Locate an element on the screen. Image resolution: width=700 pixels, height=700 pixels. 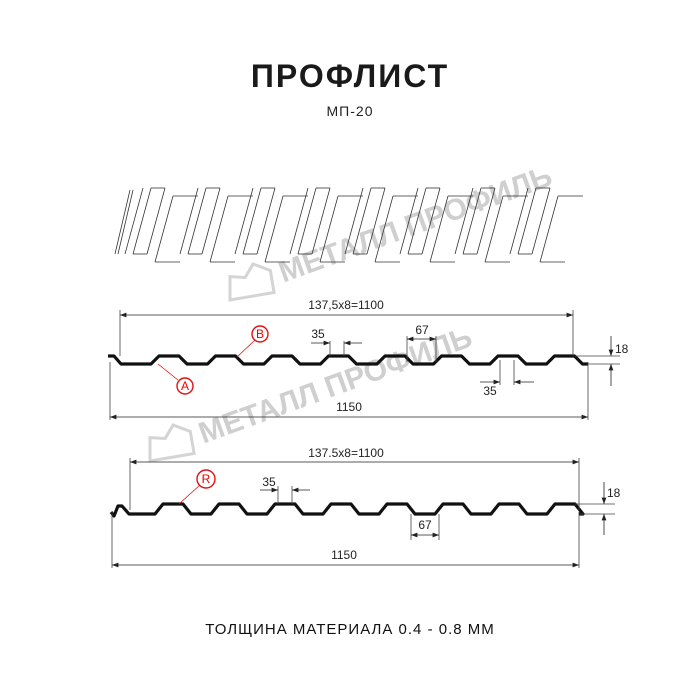
pitch-label: 137,5x8=1100 is located at coordinates (346, 305).